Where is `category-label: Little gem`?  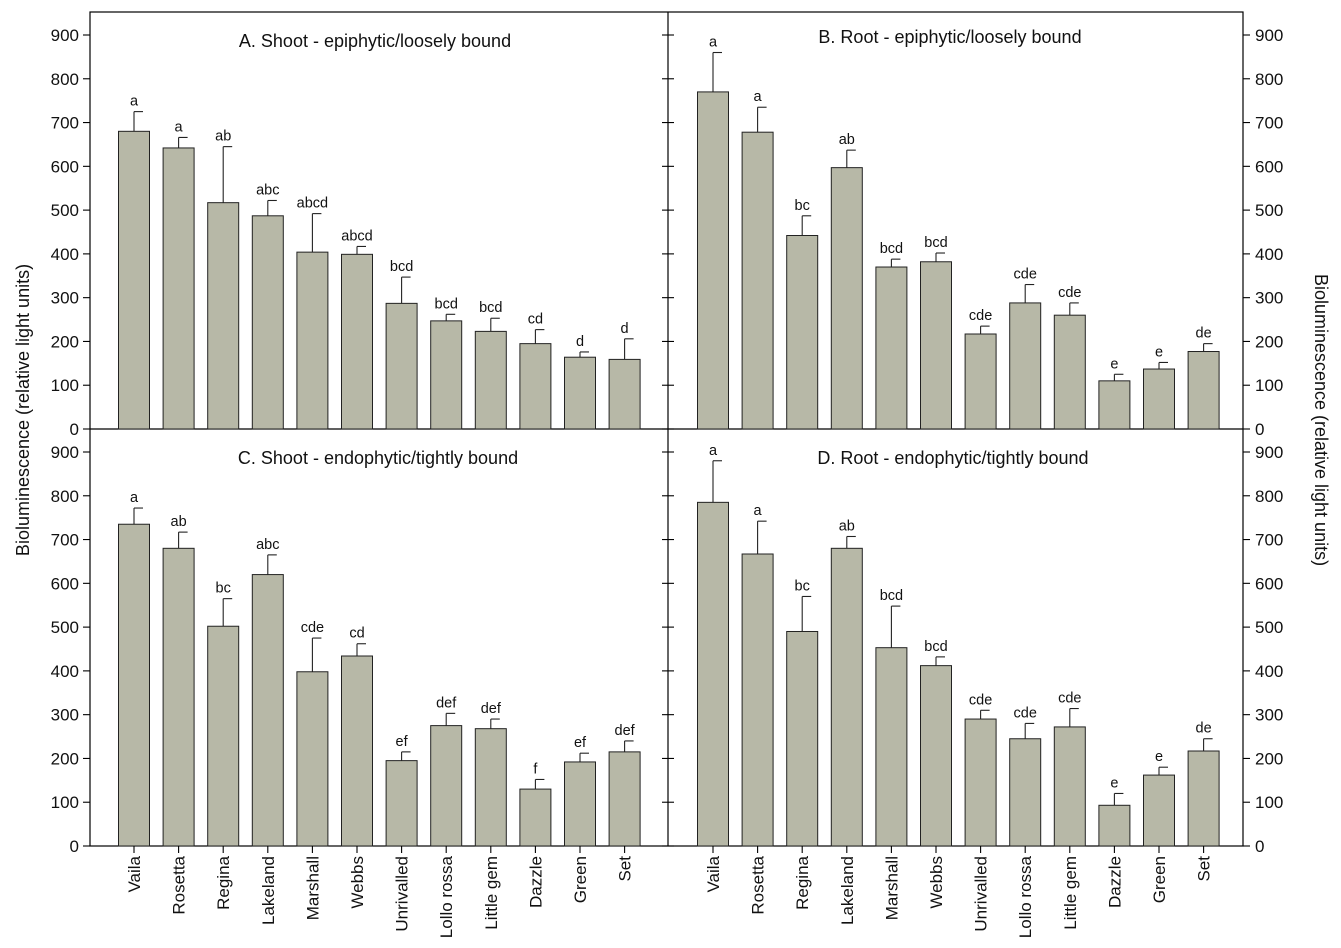 category-label: Little gem is located at coordinates (491, 893).